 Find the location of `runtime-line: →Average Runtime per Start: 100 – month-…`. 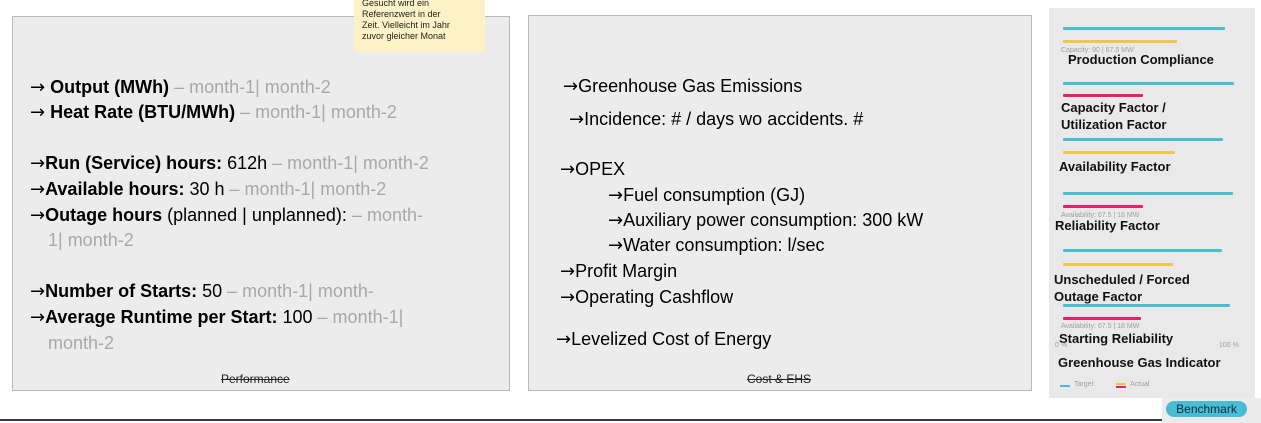

runtime-line: →Average Runtime per Start: 100 – month-… is located at coordinates (216, 317).